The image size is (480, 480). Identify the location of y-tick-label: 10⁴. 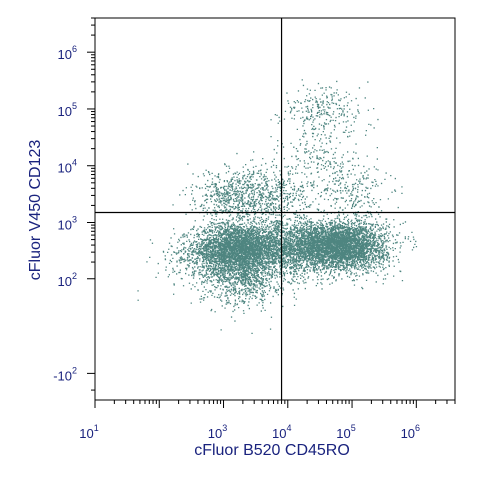
(67, 167).